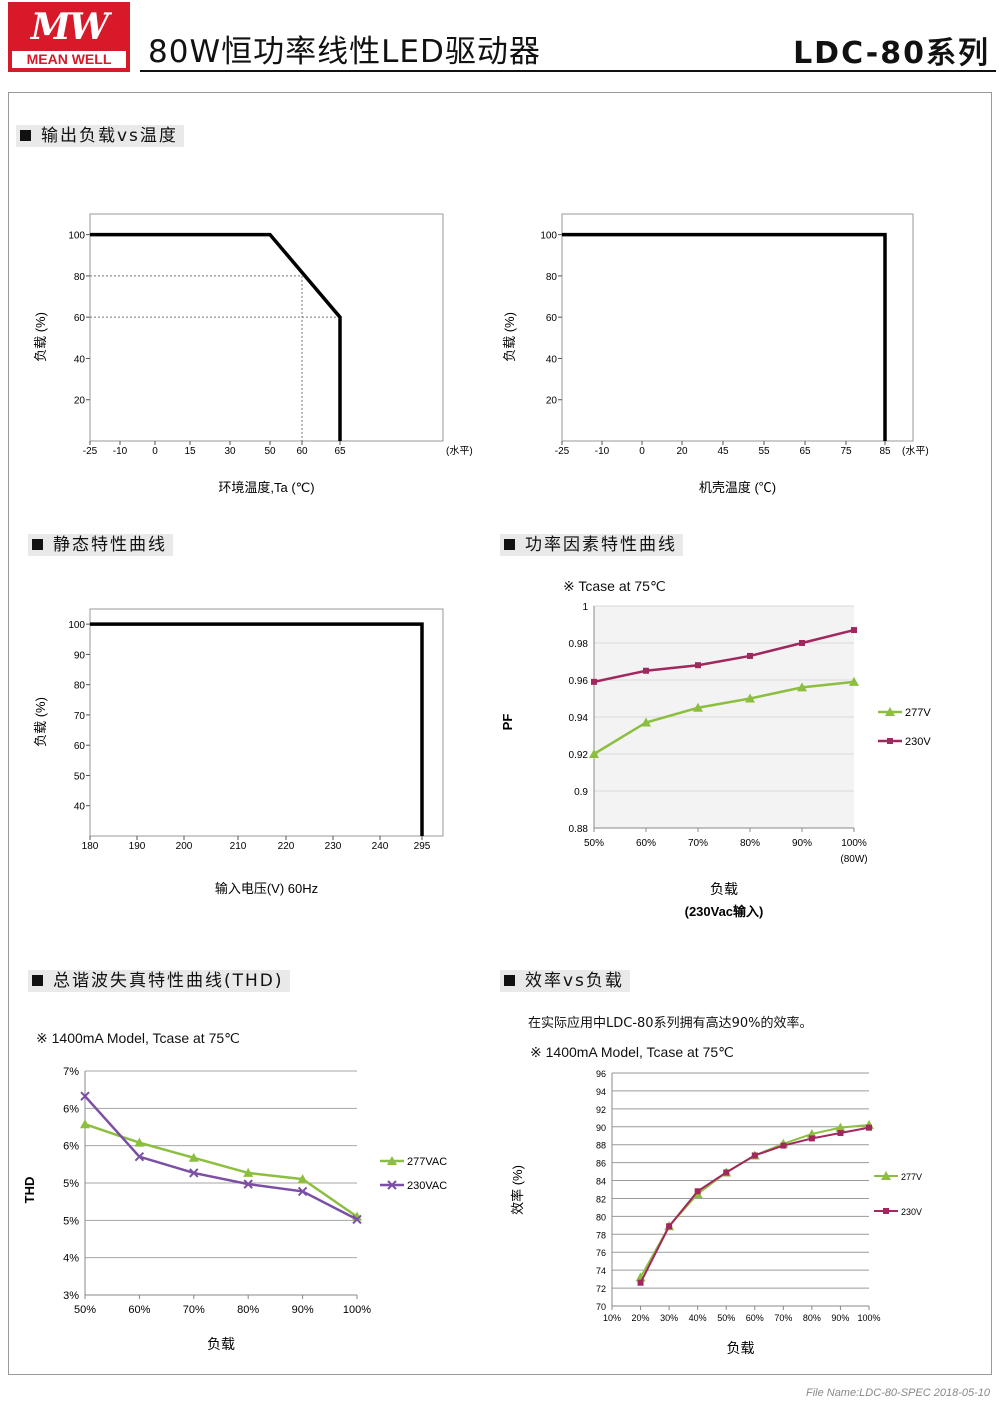 The width and height of the screenshot is (1000, 1403). I want to click on x-tick-label: 220, so click(286, 846).